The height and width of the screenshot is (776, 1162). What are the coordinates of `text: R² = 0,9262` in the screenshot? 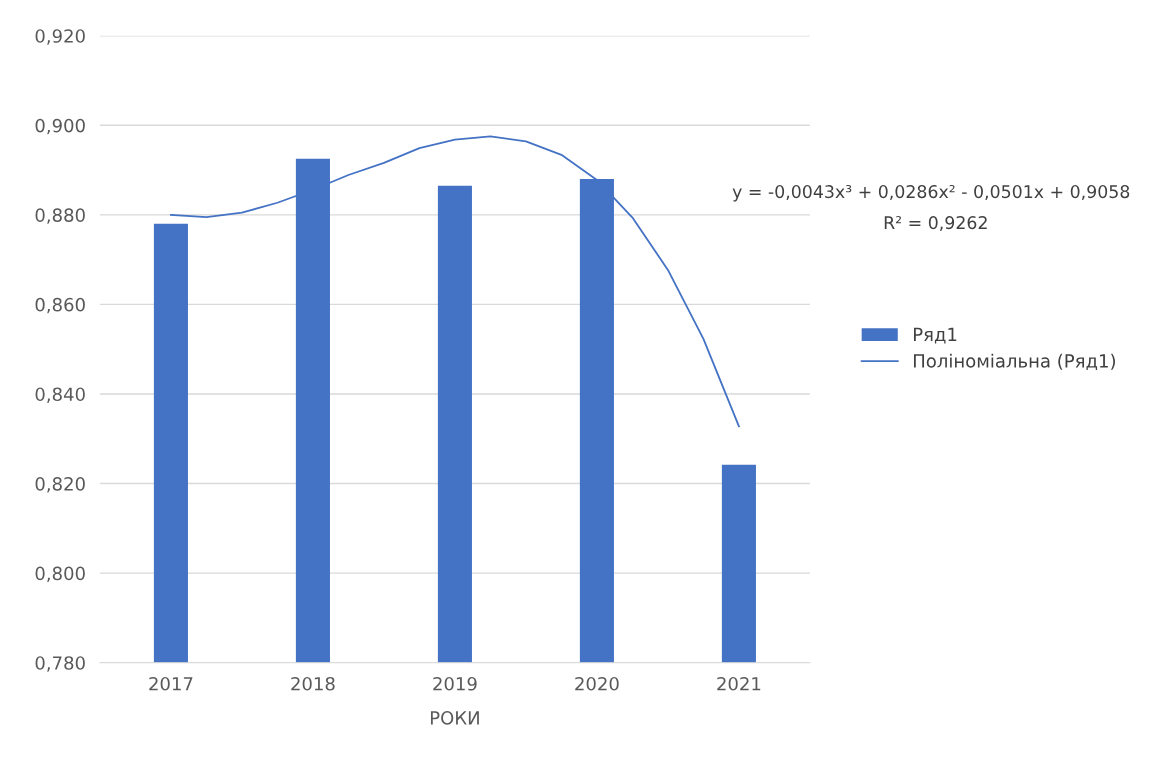 It's located at (935, 223).